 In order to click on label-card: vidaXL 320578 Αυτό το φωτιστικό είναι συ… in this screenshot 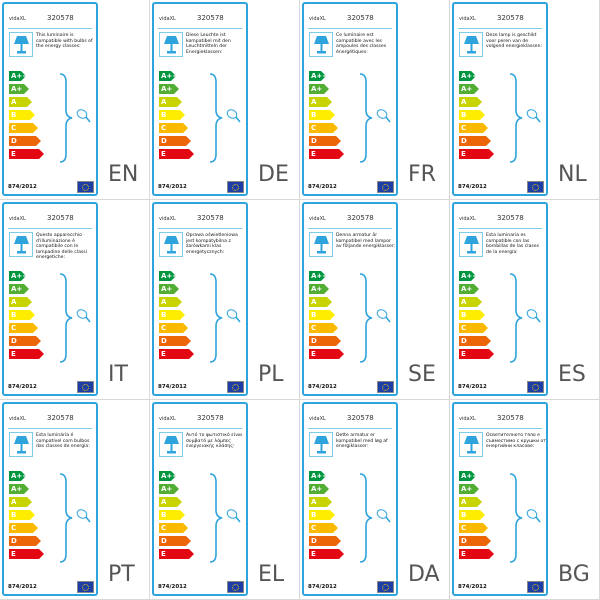, I will do `click(200, 499)`.